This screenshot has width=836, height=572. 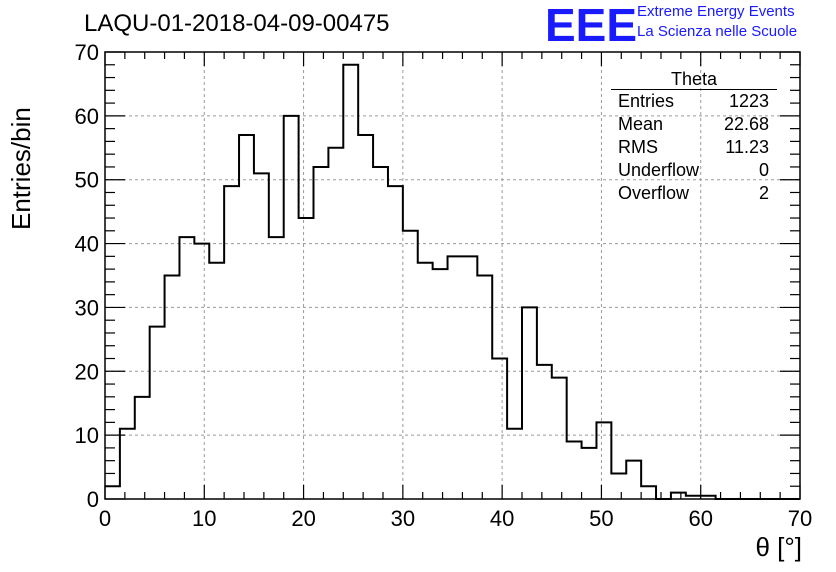 I want to click on stats-label: Underflow, so click(x=659, y=170).